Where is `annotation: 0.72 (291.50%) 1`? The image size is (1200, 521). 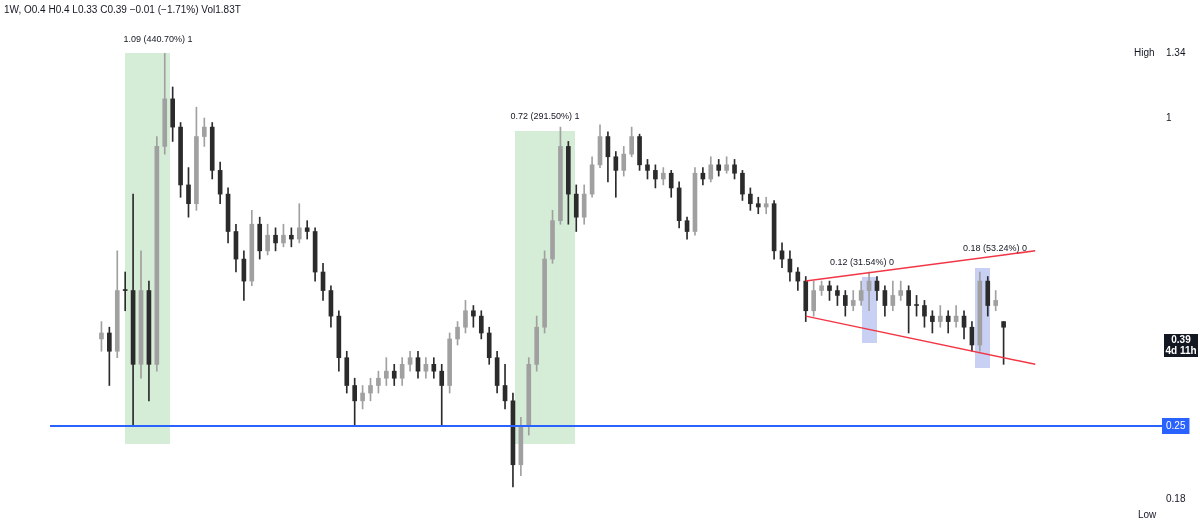 annotation: 0.72 (291.50%) 1 is located at coordinates (545, 116).